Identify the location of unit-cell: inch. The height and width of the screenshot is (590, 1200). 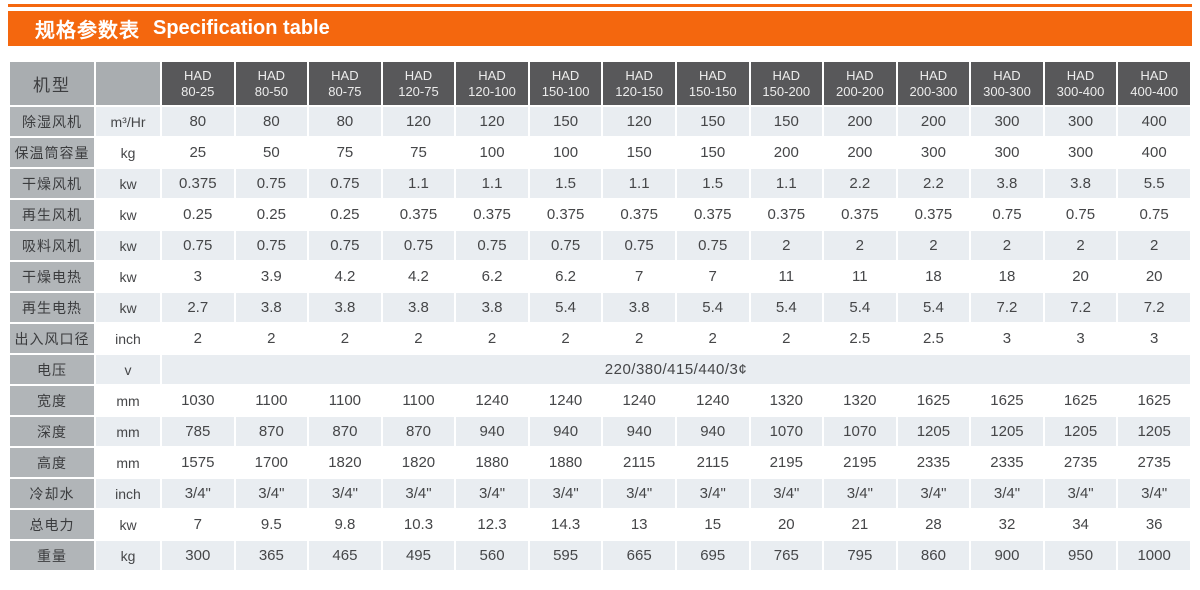
(128, 493).